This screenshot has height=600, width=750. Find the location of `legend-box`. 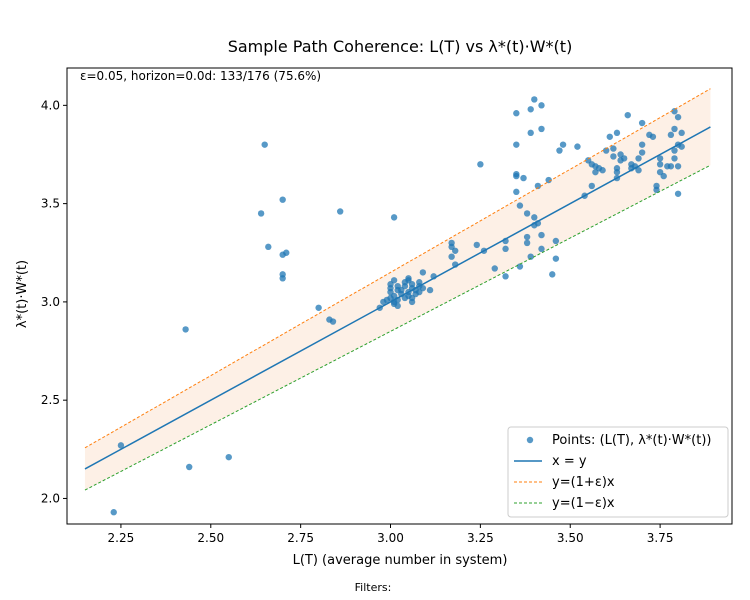

legend-box is located at coordinates (618, 472).